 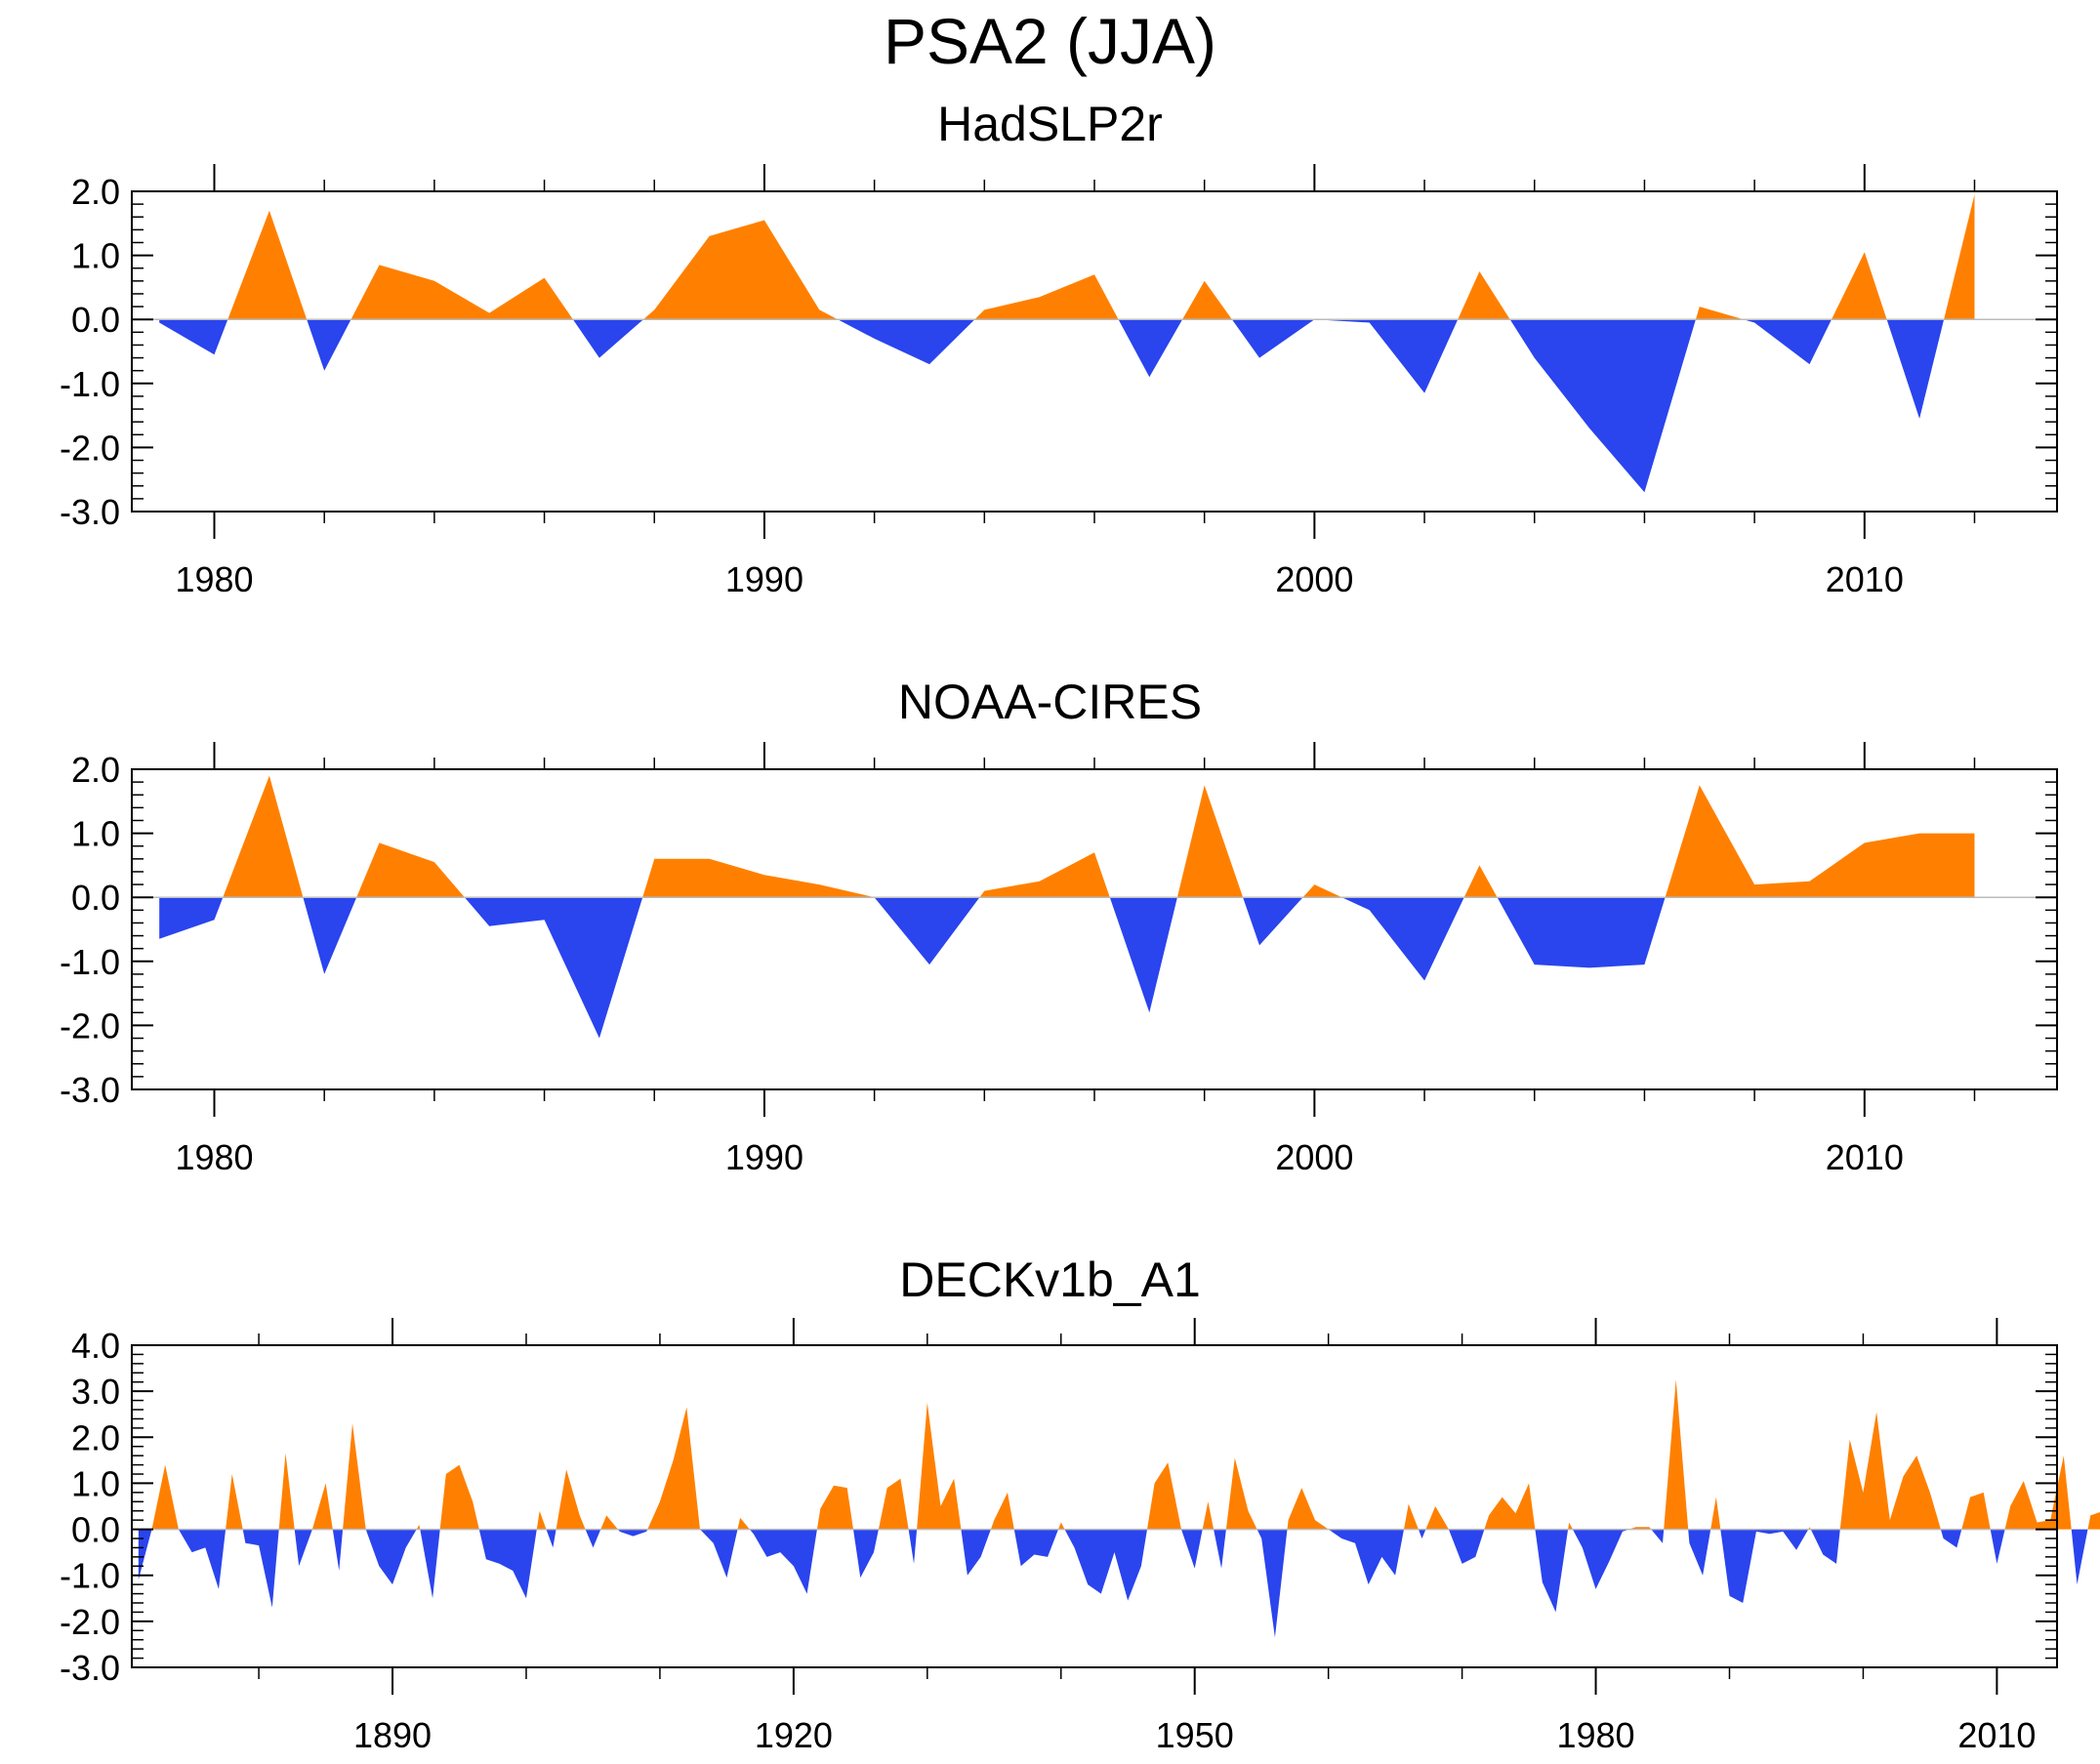 What do you see at coordinates (90, 1576) in the screenshot?
I see `y-tick-label: -1.0` at bounding box center [90, 1576].